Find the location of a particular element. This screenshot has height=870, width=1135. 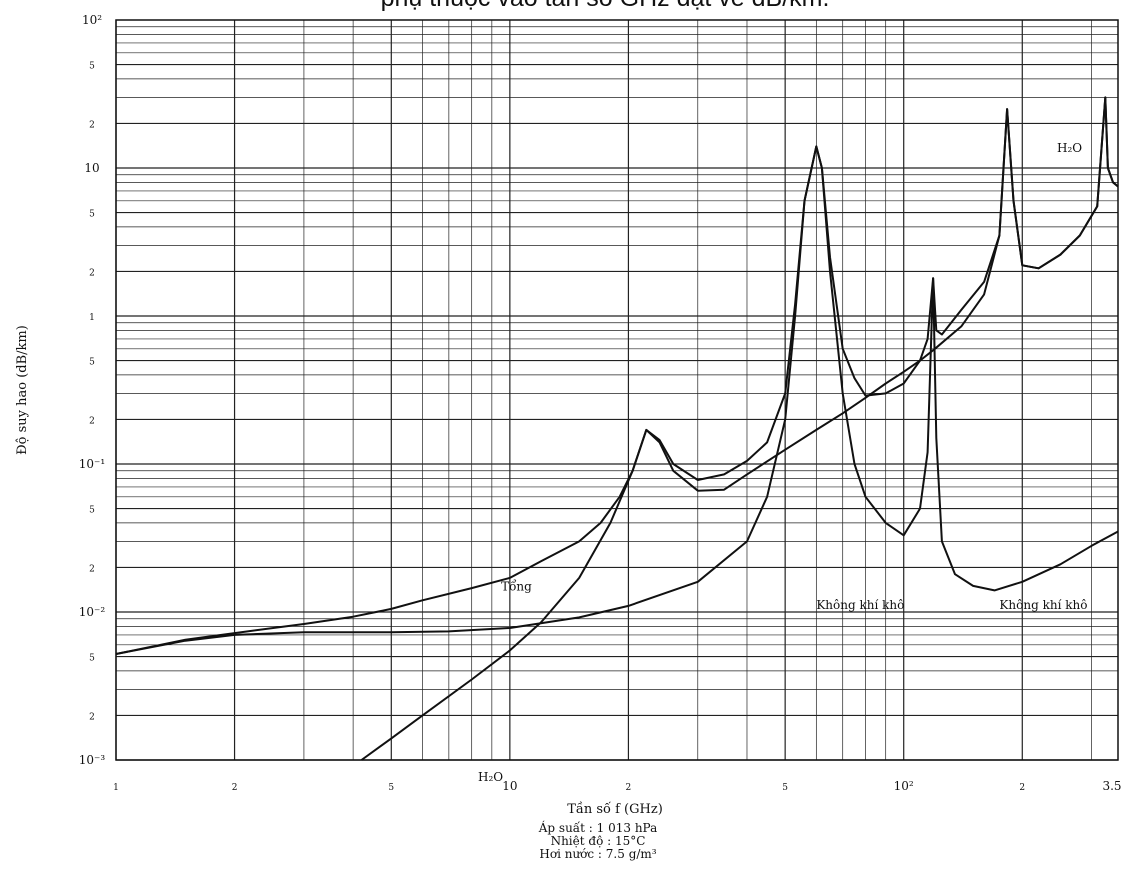

x-tick-label: 10 is located at coordinates (509, 786).